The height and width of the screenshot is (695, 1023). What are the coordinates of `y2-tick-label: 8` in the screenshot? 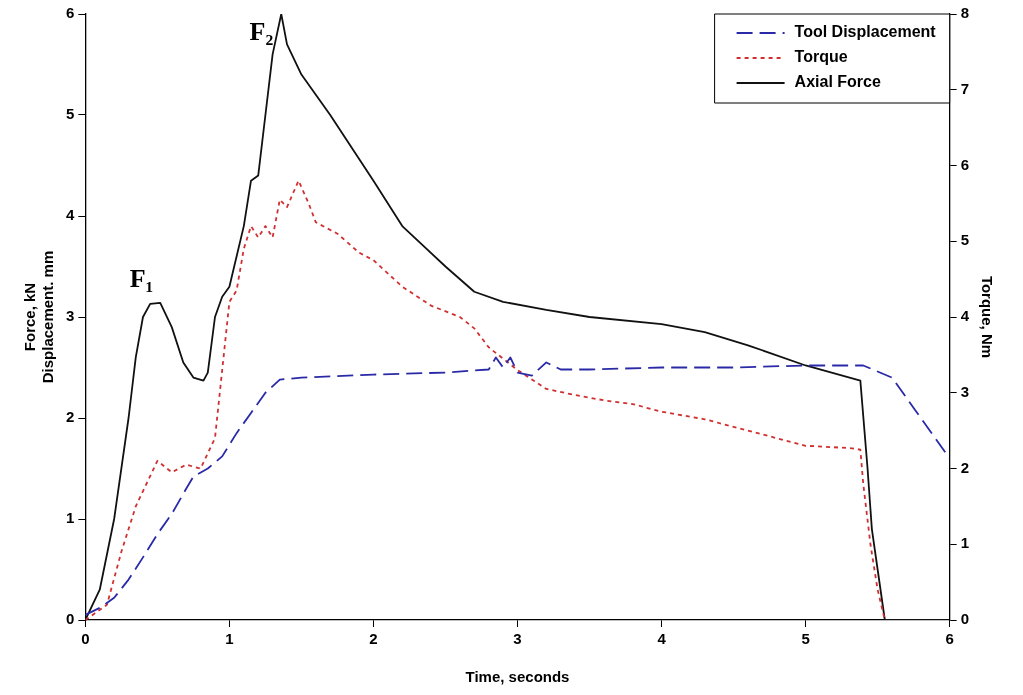 It's located at (964, 13).